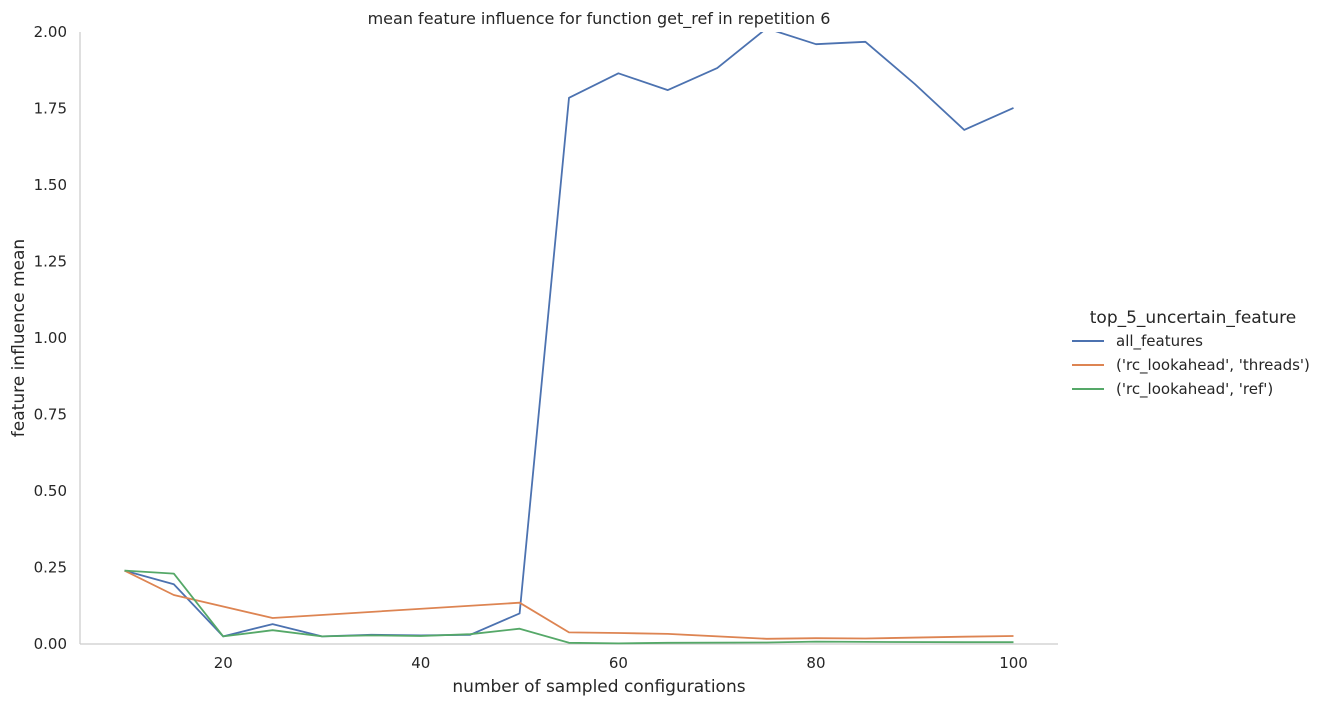  What do you see at coordinates (1159, 341) in the screenshot?
I see `legend-label: all_features` at bounding box center [1159, 341].